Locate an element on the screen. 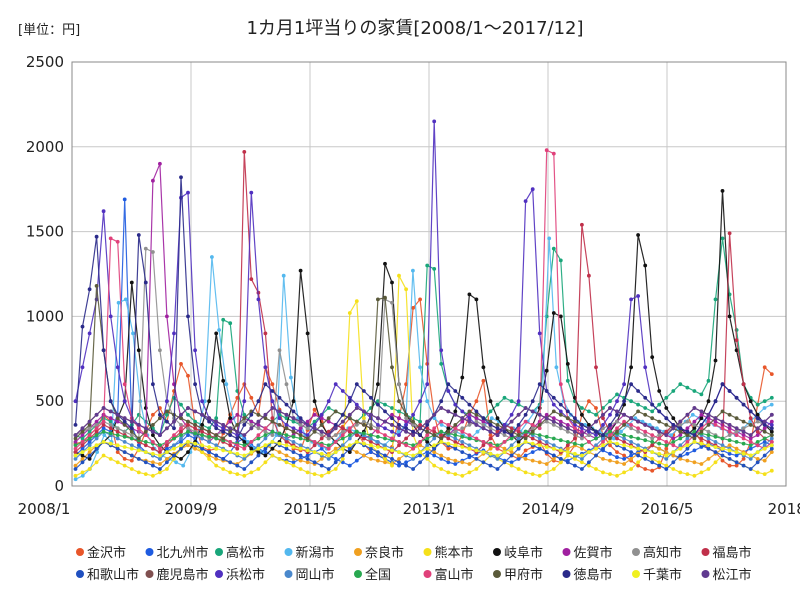 Image resolution: width=800 pixels, height=600 pixels. x-tick-label: 2016/5 is located at coordinates (667, 509).